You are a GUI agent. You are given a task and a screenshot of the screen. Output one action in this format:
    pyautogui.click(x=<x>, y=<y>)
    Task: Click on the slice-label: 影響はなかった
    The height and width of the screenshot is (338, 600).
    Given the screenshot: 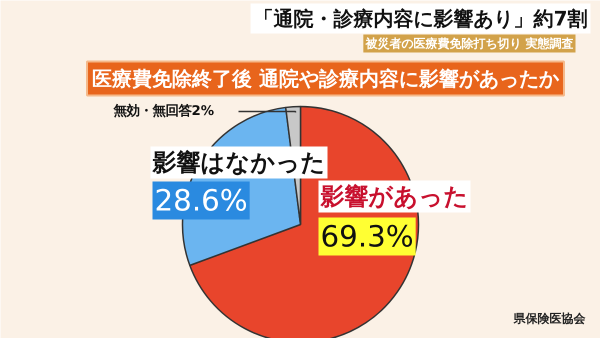 What is the action you would take?
    pyautogui.click(x=239, y=162)
    